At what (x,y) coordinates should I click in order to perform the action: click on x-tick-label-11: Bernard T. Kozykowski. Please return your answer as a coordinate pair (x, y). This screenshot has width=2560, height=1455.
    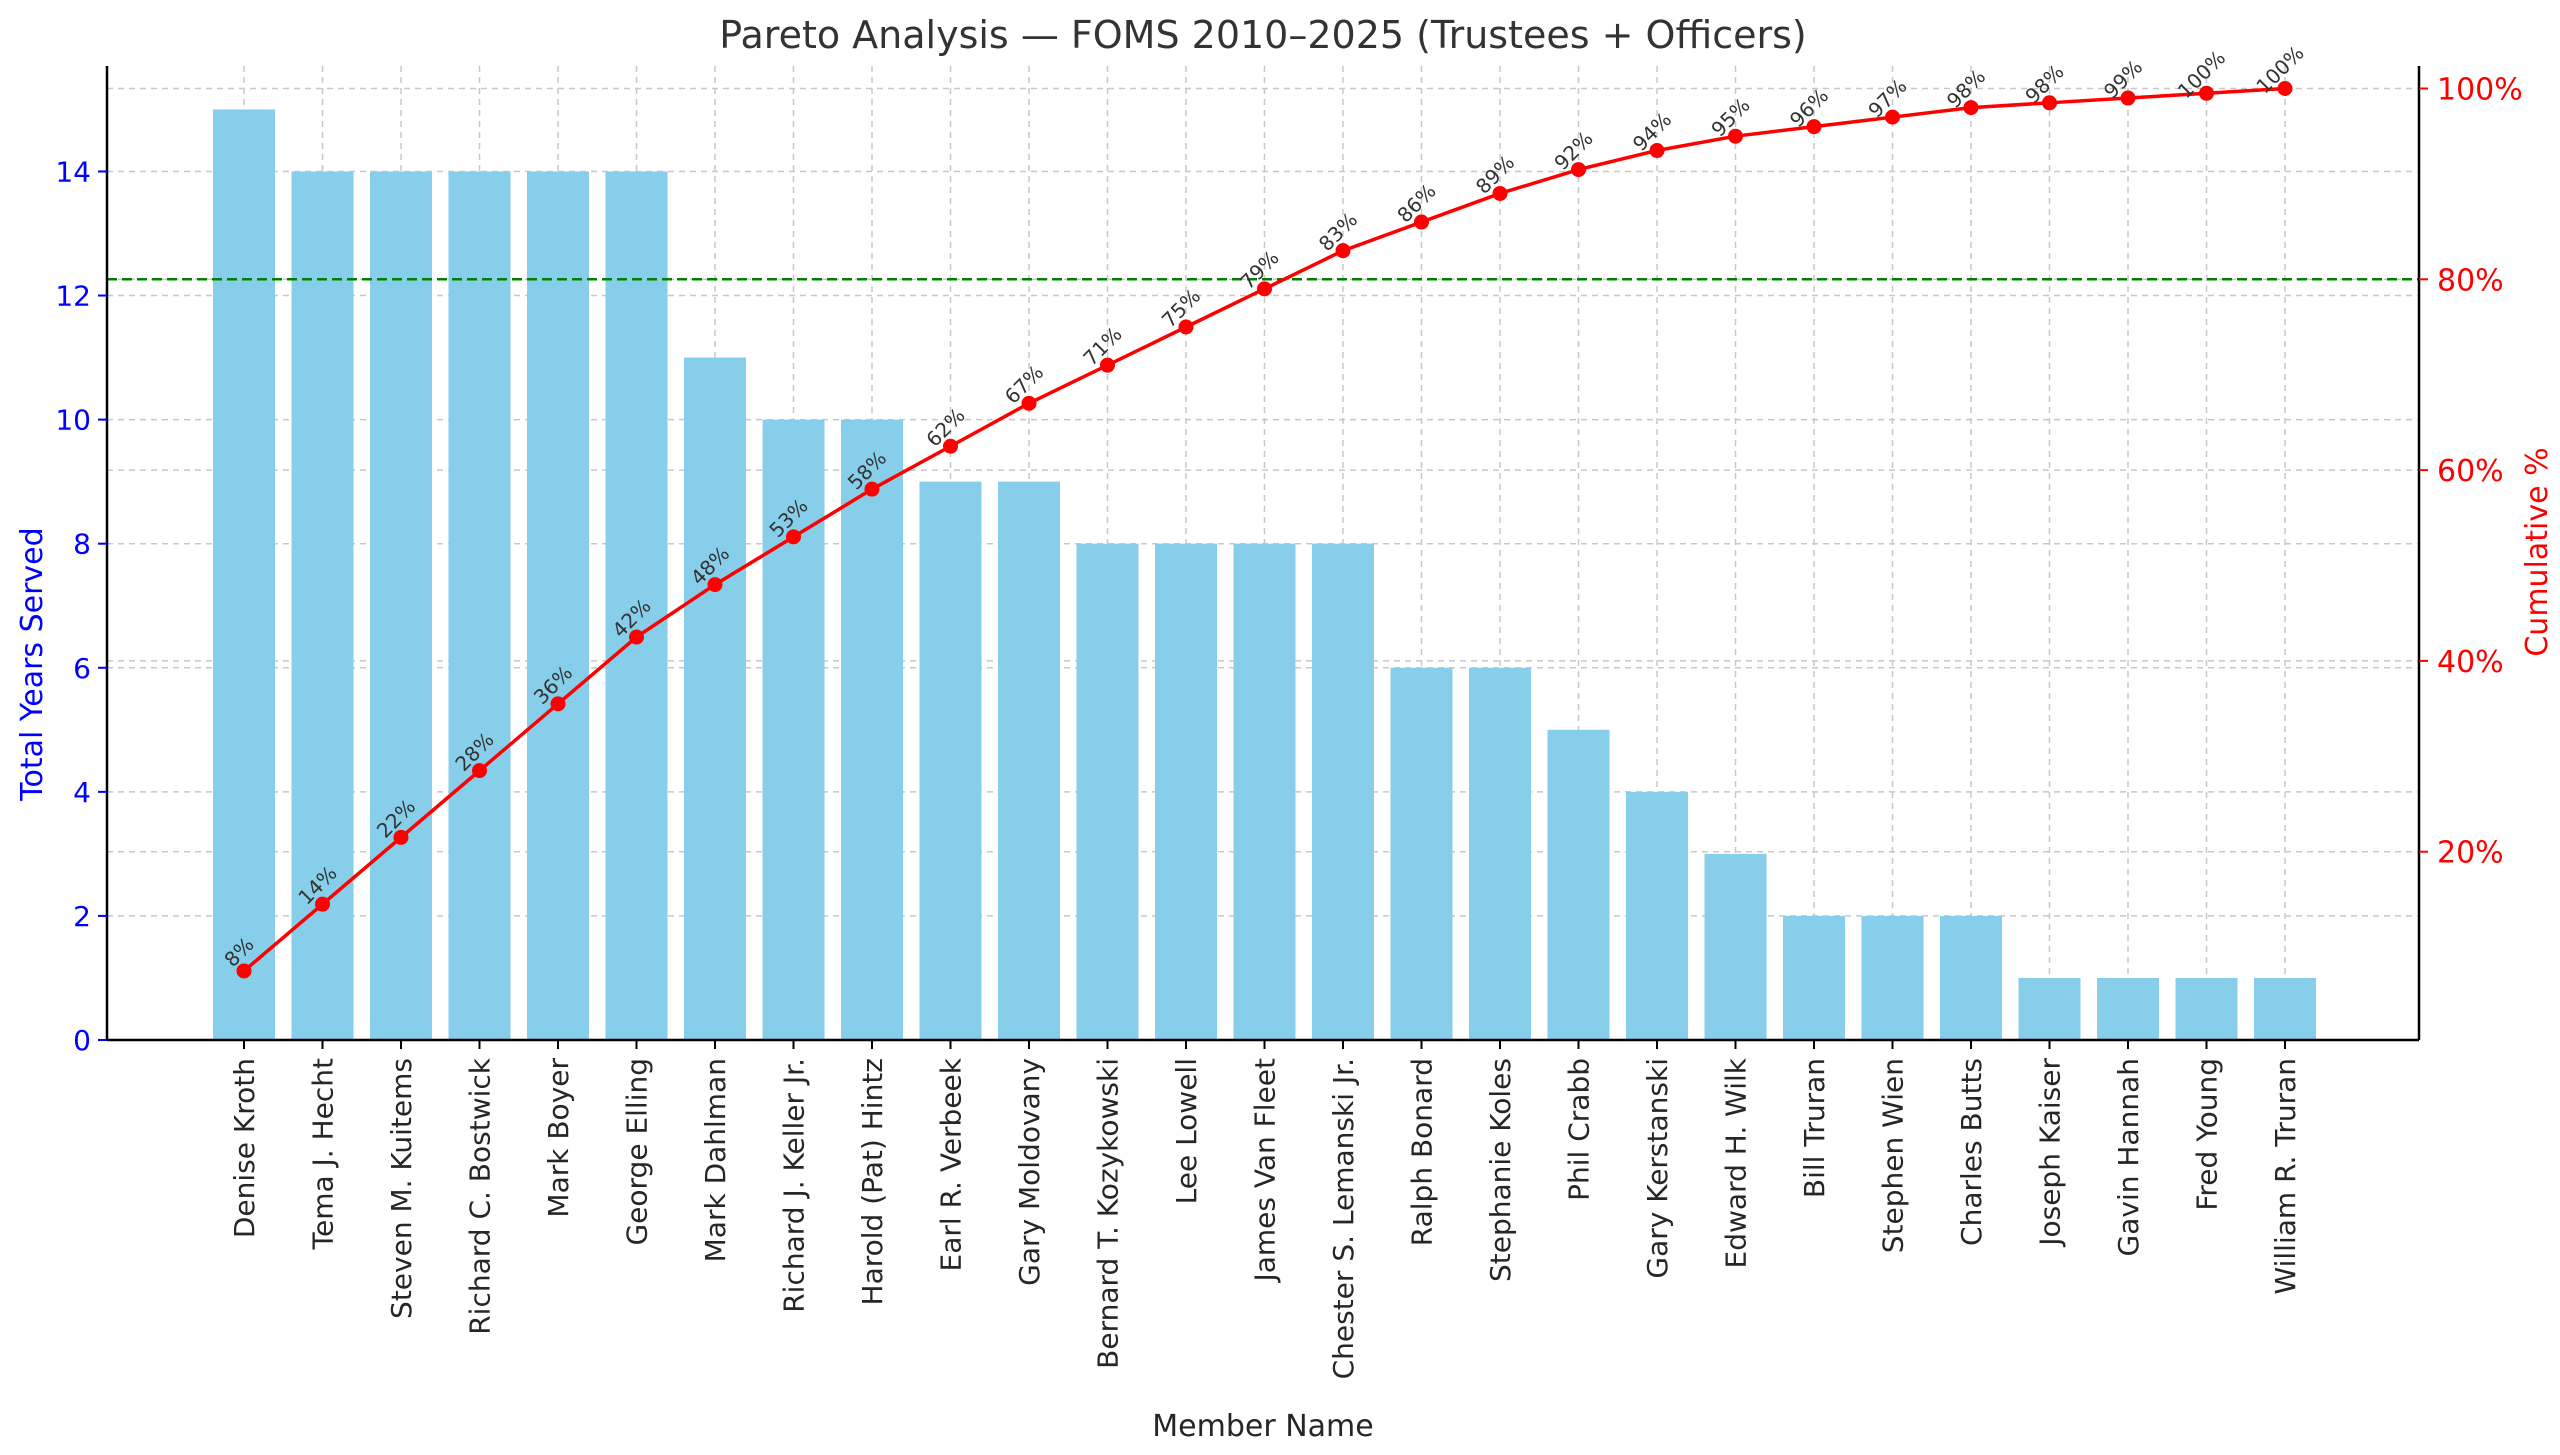
    Looking at the image, I should click on (1108, 1213).